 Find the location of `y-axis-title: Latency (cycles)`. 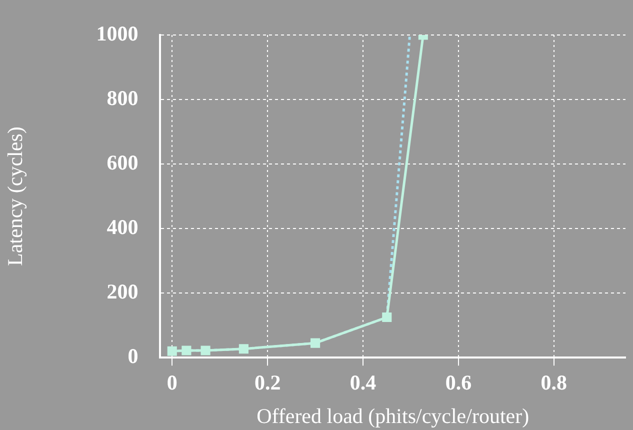

y-axis-title: Latency (cycles) is located at coordinates (15, 196).